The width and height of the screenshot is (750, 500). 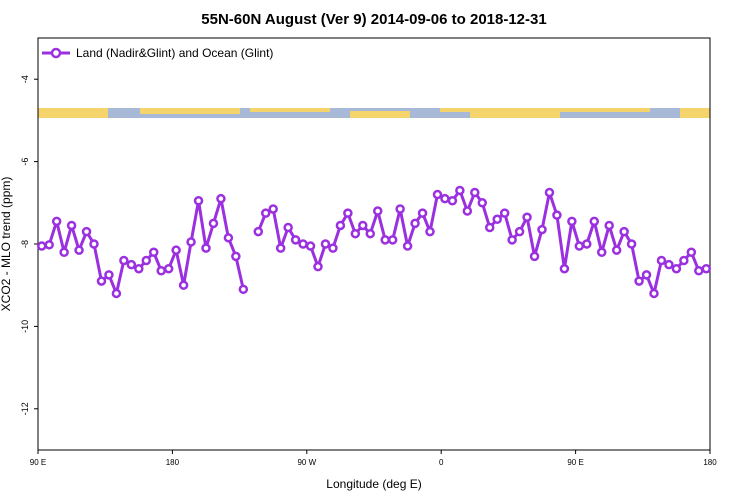 I want to click on y-axis-label: XCO2 - MLO trend (ppm), so click(x=6, y=244).